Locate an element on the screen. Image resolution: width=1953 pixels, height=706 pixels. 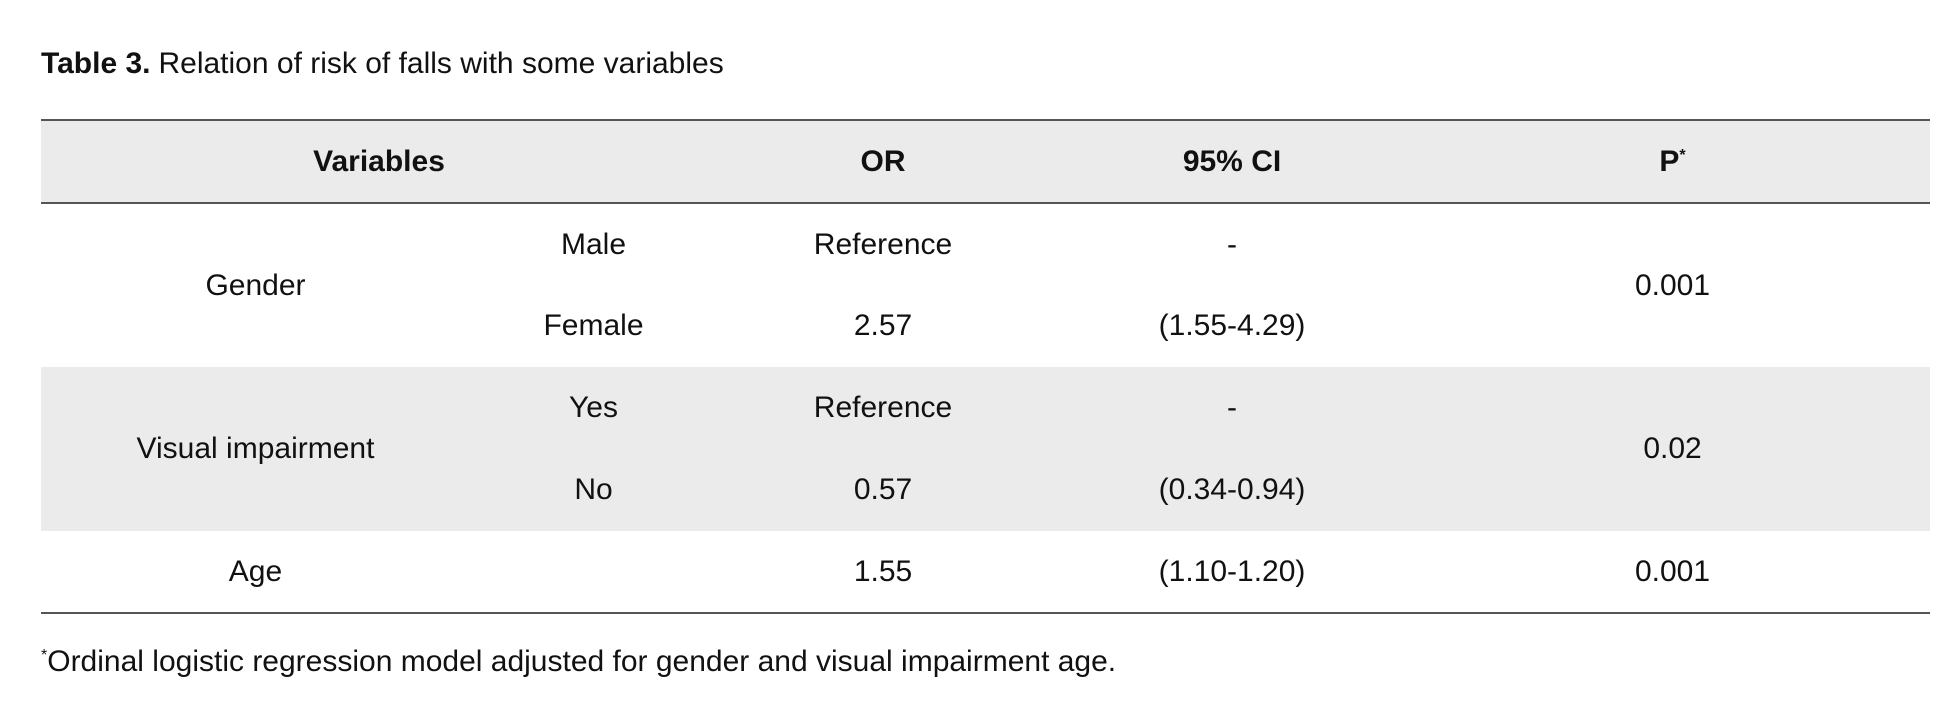
cell-ci-age: (1.10-1.20) is located at coordinates (1232, 572).